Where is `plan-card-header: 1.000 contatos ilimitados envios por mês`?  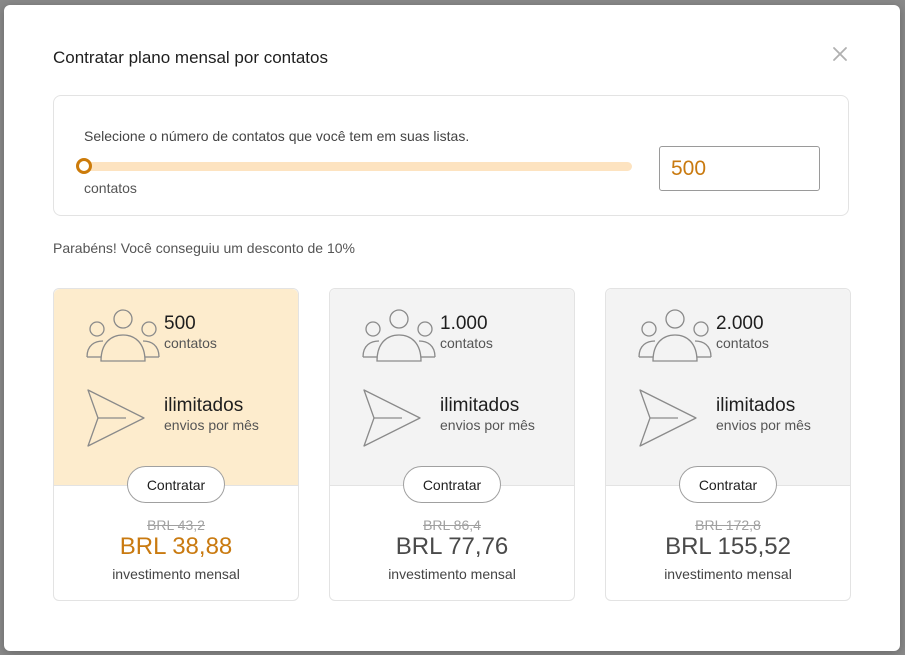 plan-card-header: 1.000 contatos ilimitados envios por mês is located at coordinates (452, 387).